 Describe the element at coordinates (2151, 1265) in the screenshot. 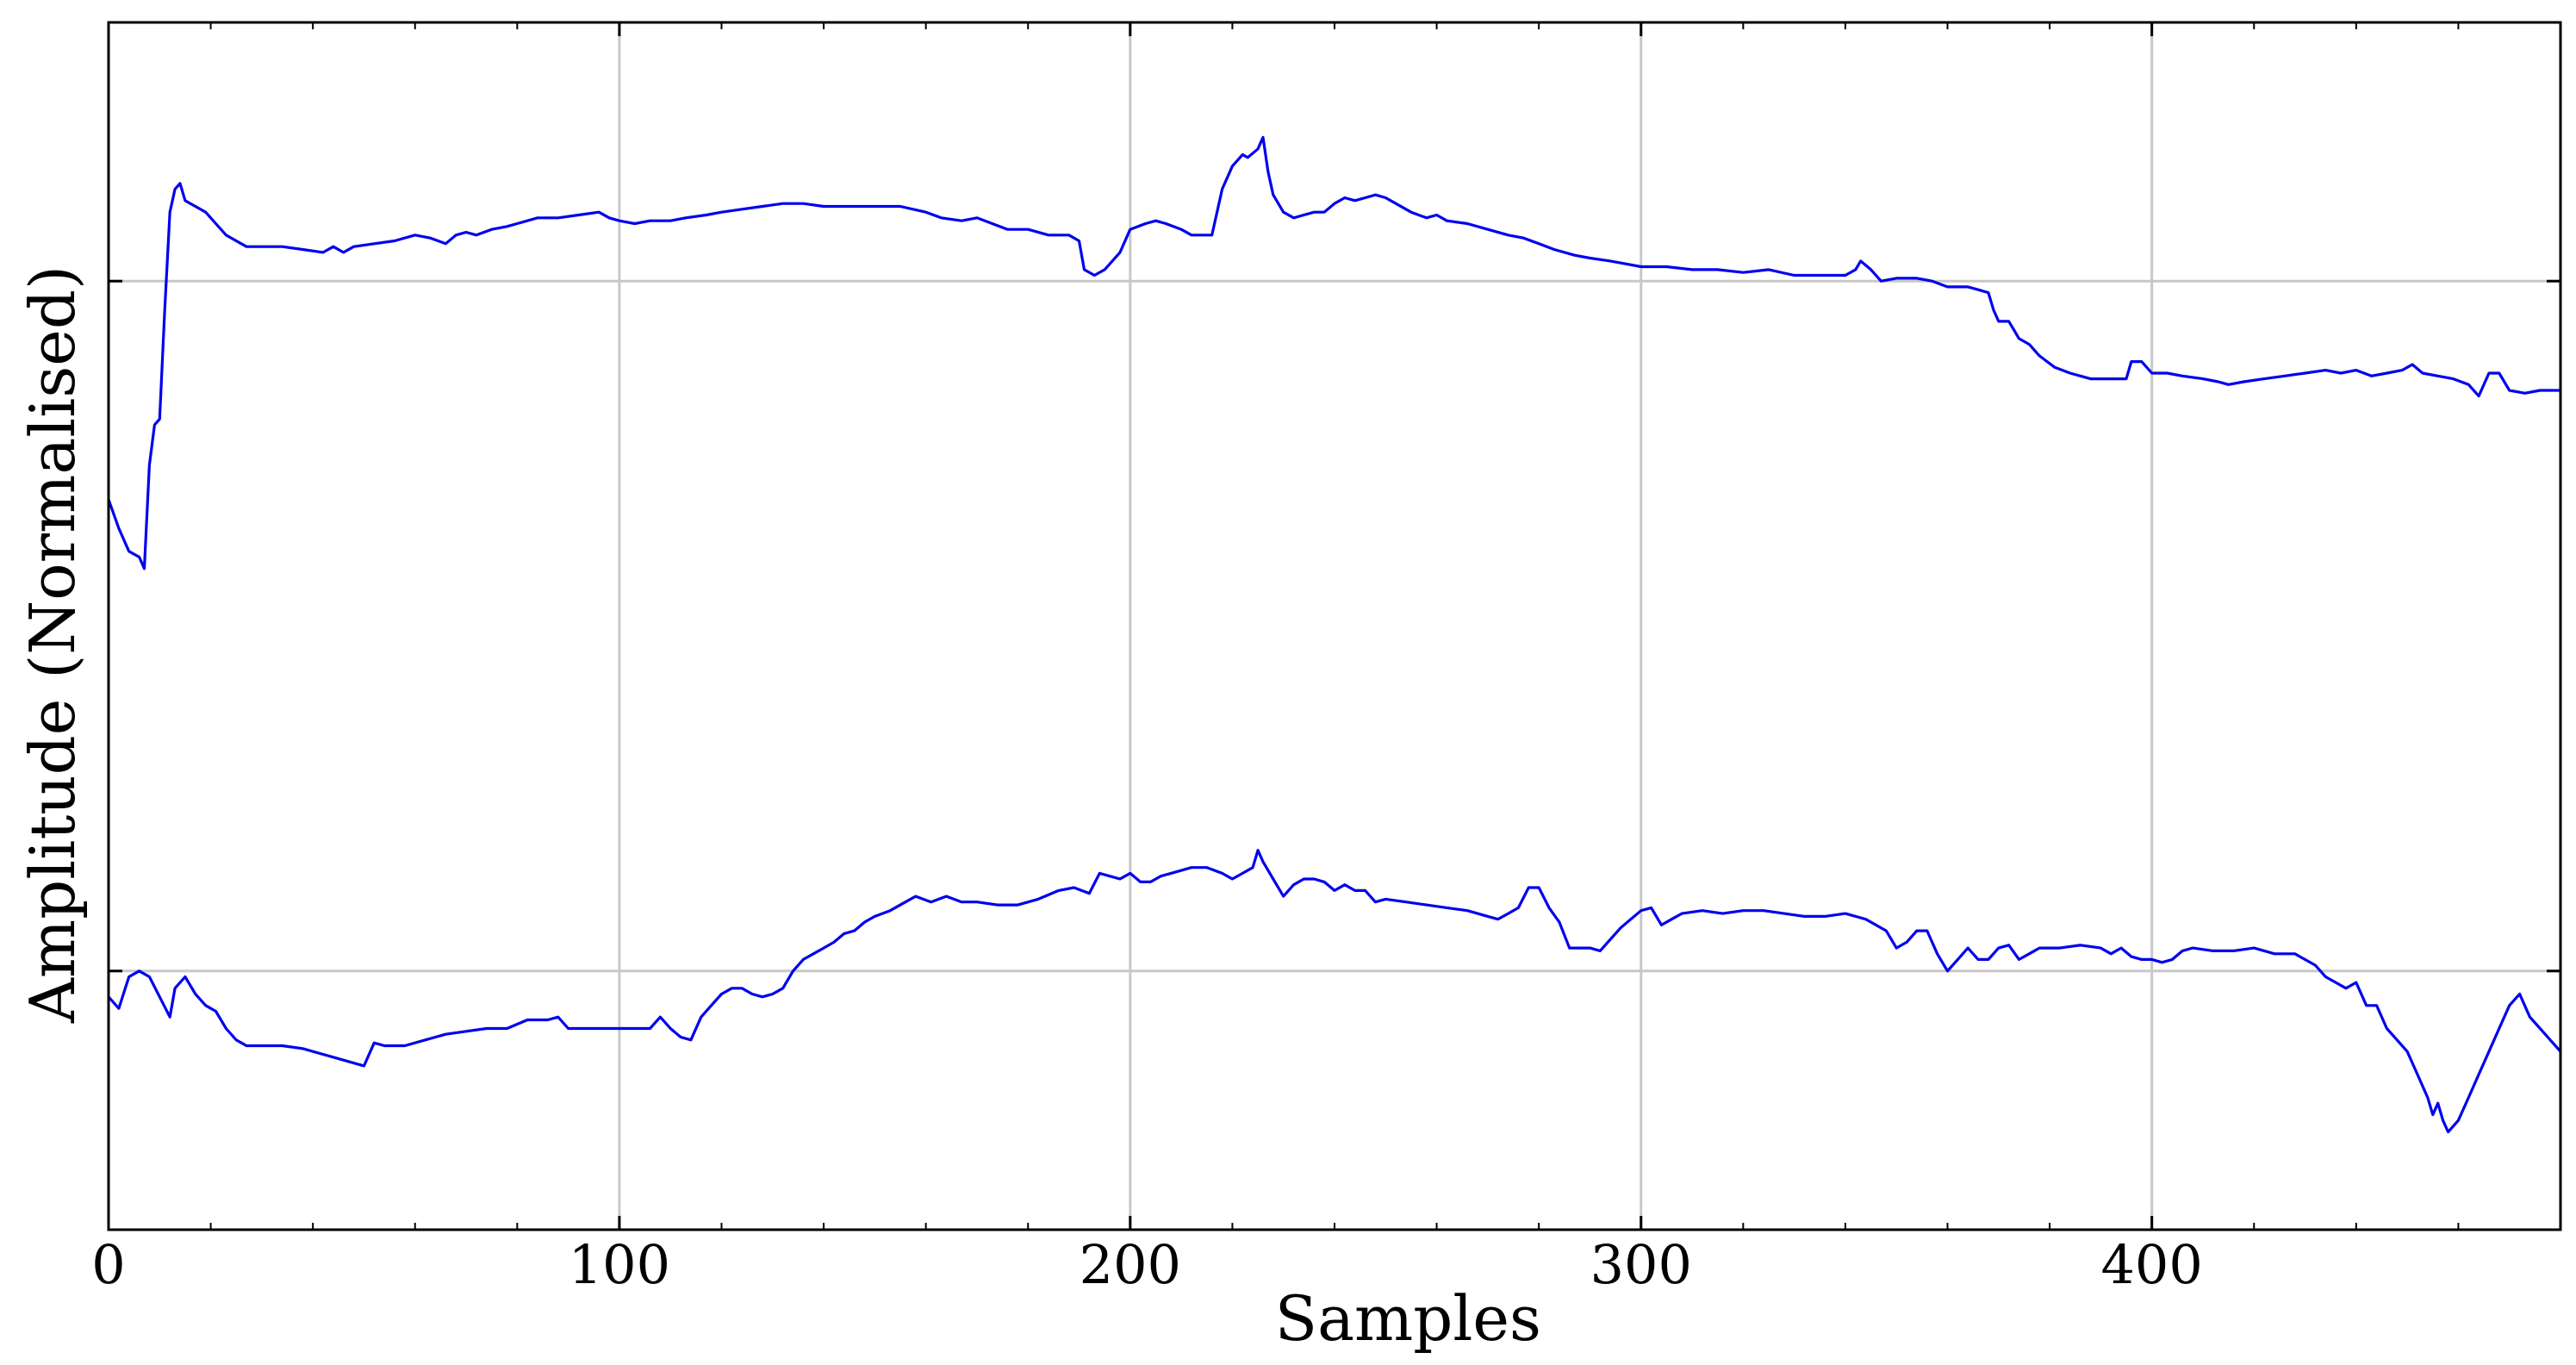

I see `x-tick-label: 400` at that location.